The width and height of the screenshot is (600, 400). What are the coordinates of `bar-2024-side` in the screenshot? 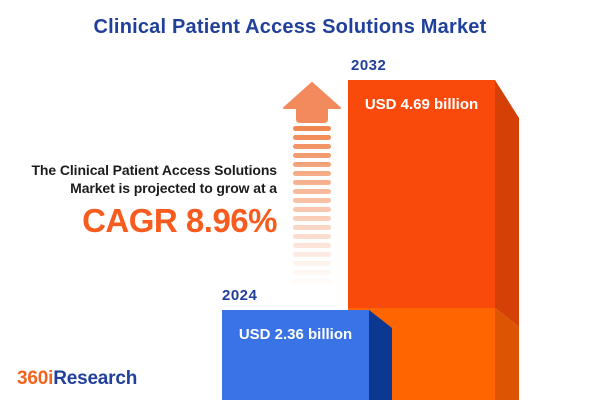 It's located at (380, 355).